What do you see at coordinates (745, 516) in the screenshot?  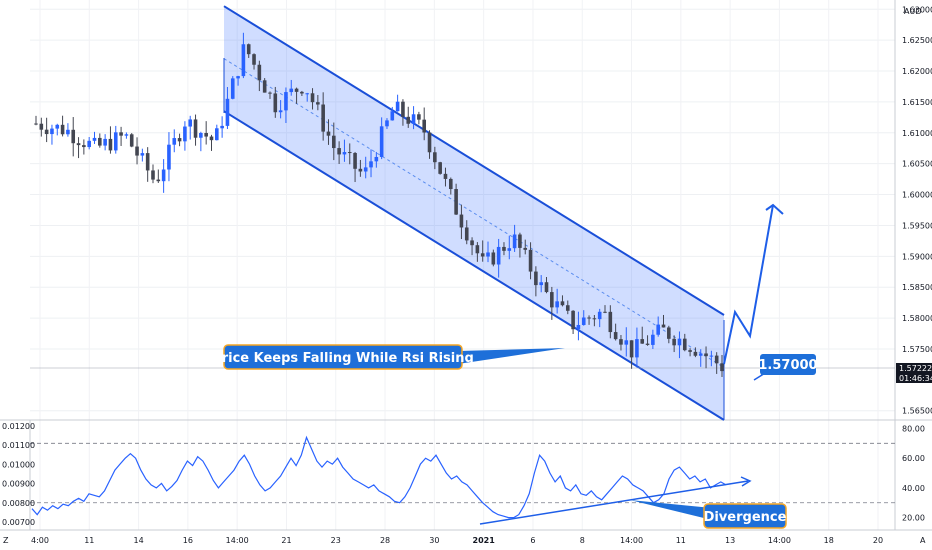 I see `callout-divergence-box` at bounding box center [745, 516].